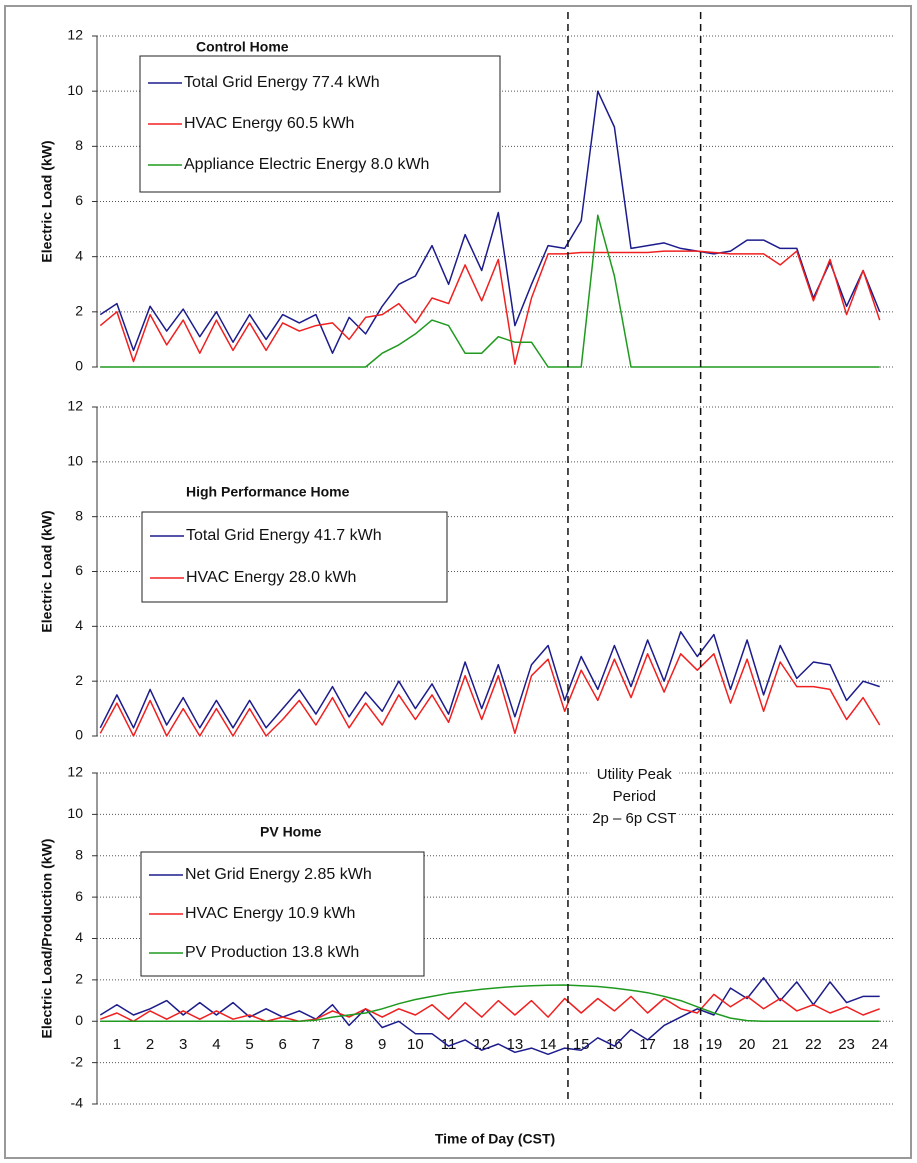 The image size is (917, 1163). Describe the element at coordinates (284, 535) in the screenshot. I see `legend-label: Total Grid Energy 41.7 kWh` at that location.